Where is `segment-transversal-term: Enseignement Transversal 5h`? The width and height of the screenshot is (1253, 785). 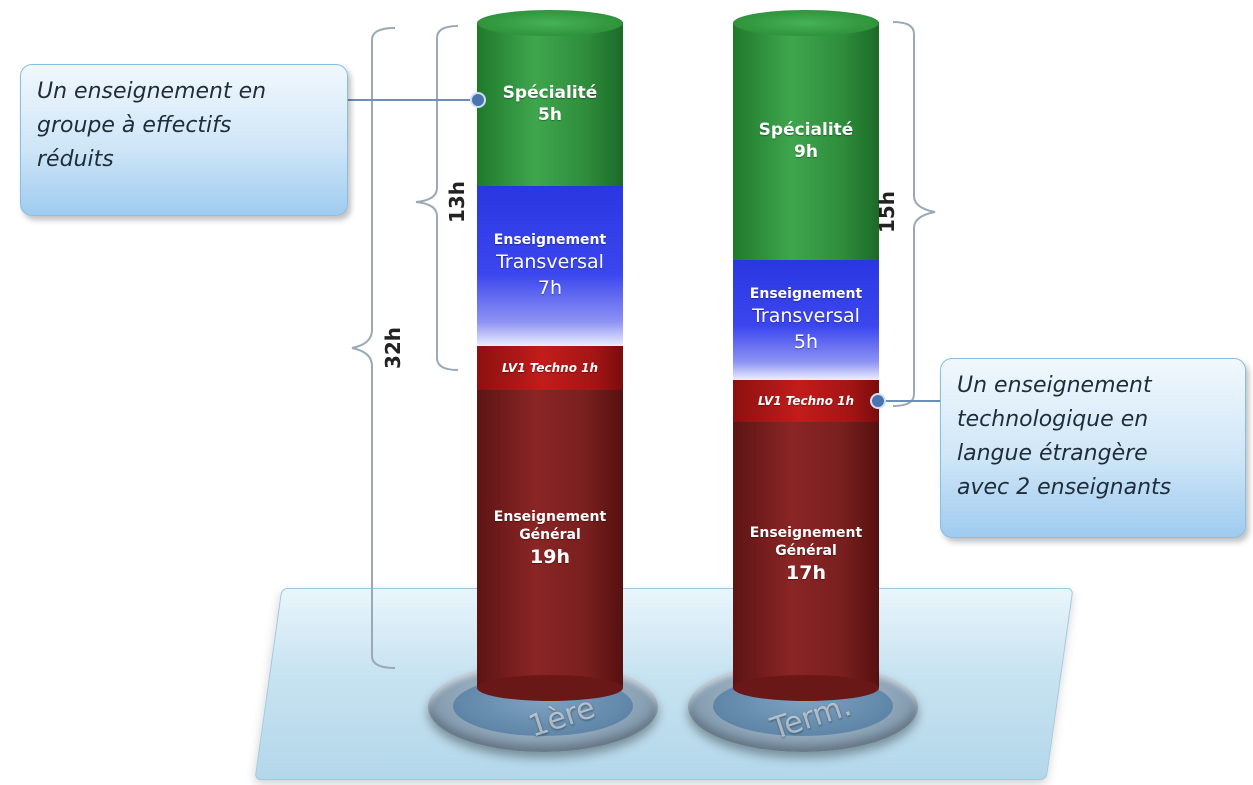 segment-transversal-term: Enseignement Transversal 5h is located at coordinates (806, 320).